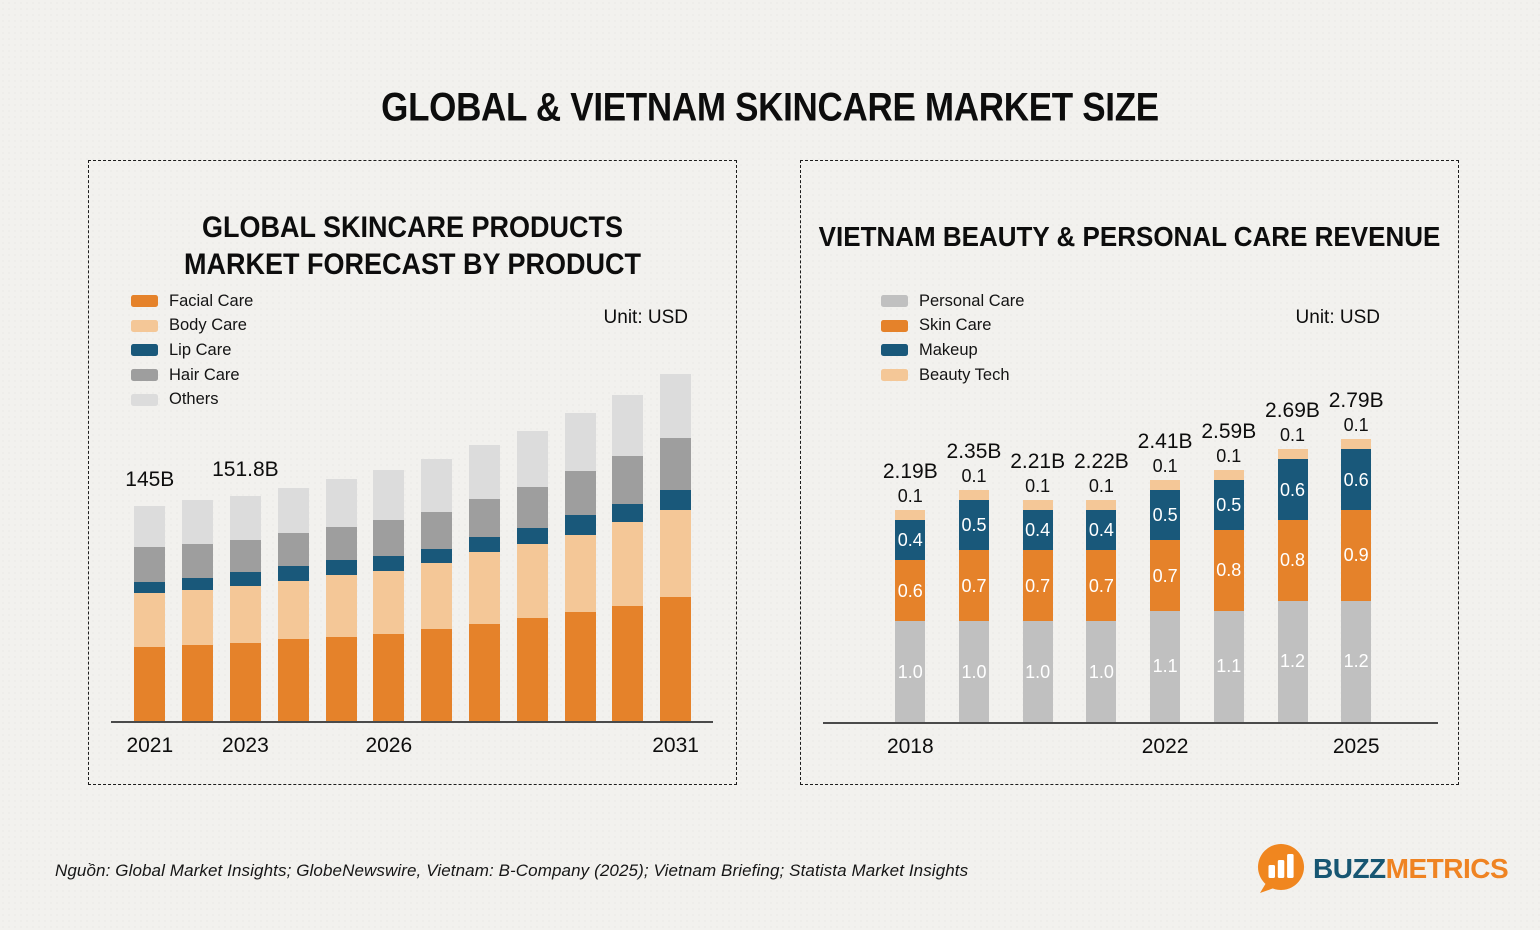 The image size is (1540, 930). I want to click on x-tick-label-2026: 2026, so click(389, 745).